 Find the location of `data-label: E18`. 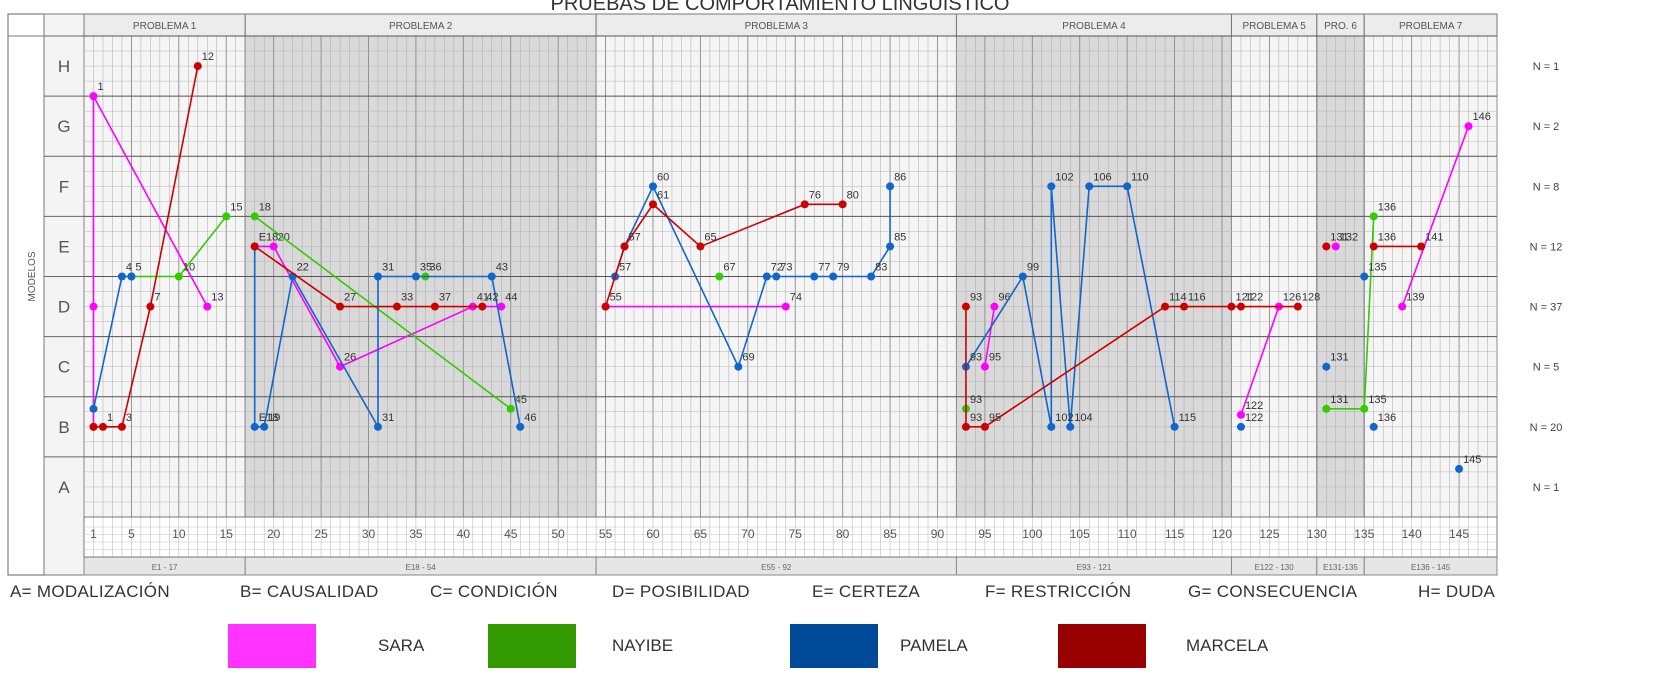

data-label: E18 is located at coordinates (269, 237).